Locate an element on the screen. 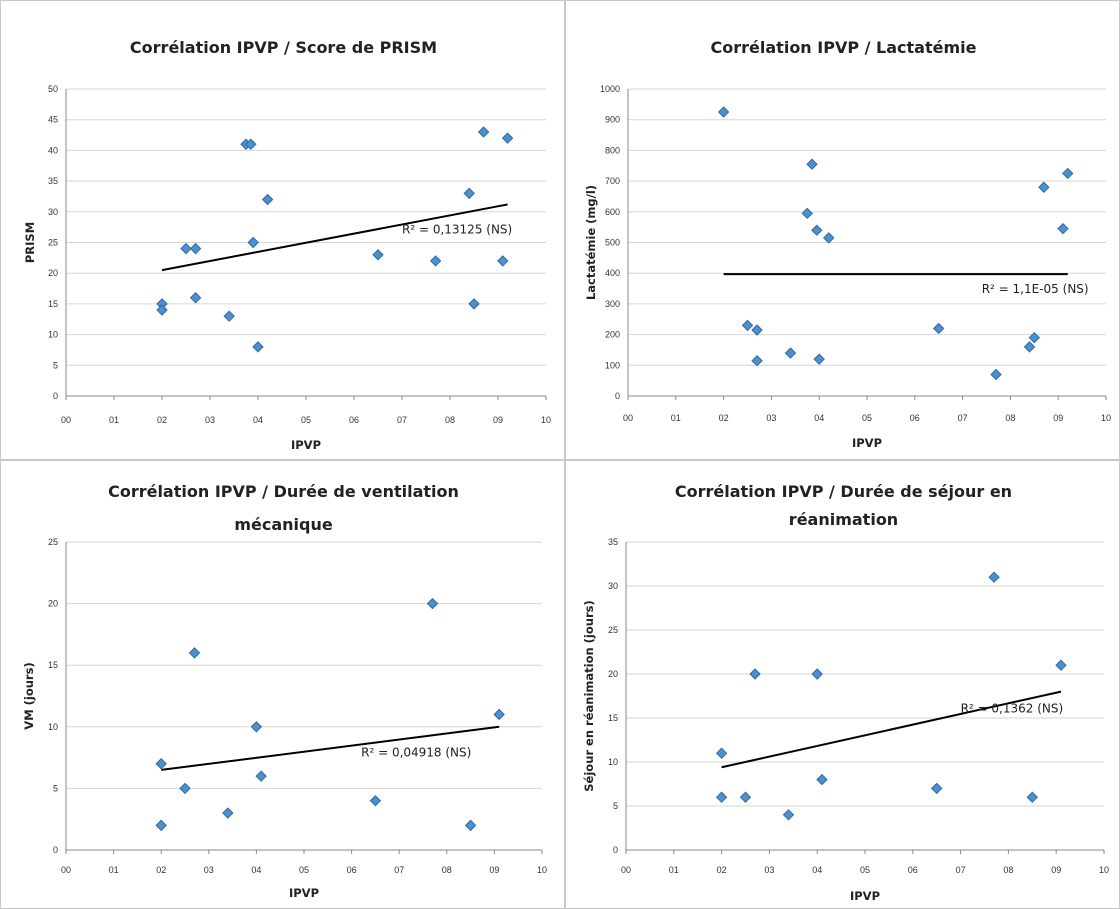 This screenshot has height=910, width=1120. y-tick-label: 400 is located at coordinates (612, 273).